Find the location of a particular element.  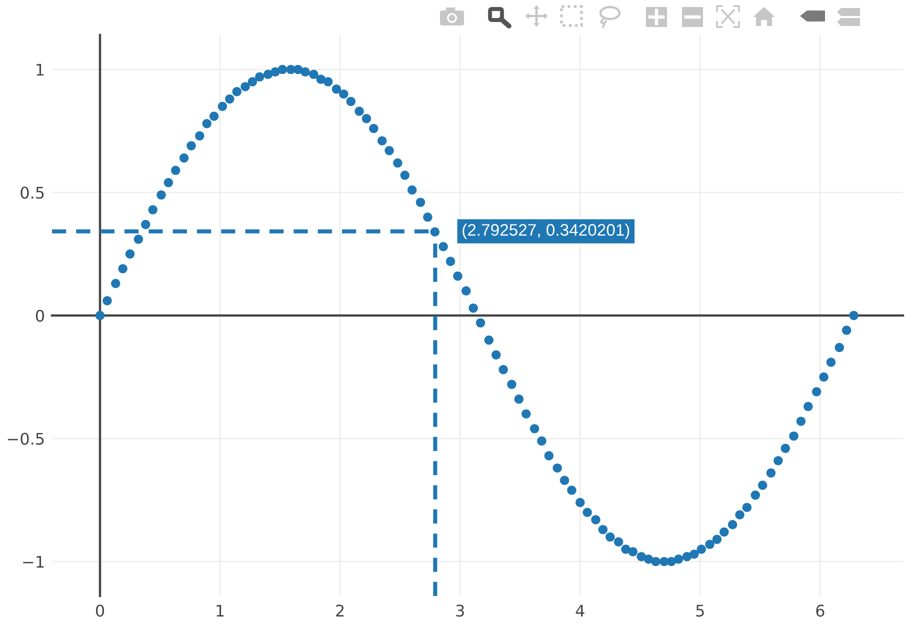

x-tick-label: 1 is located at coordinates (220, 610).